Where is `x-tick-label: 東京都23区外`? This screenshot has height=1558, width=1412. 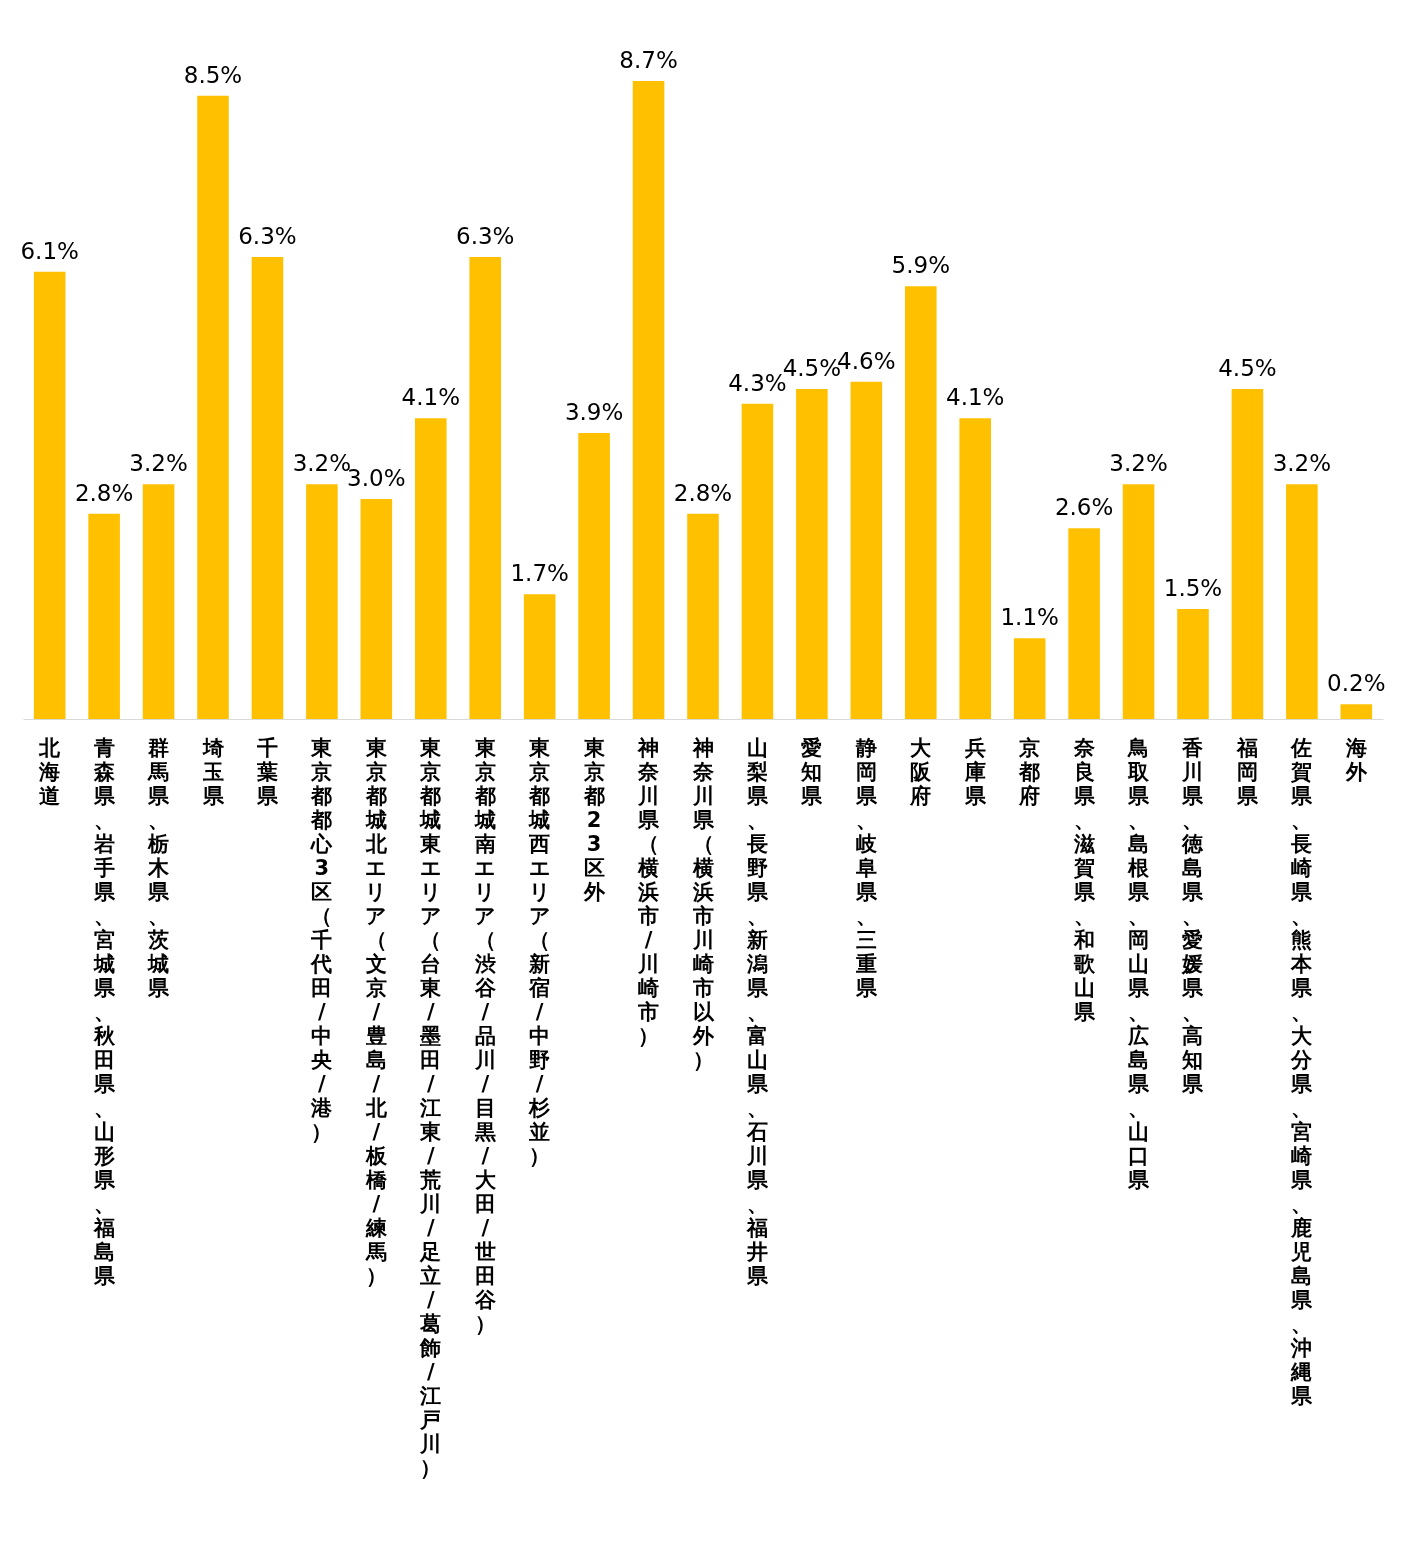 x-tick-label: 東京都23区外 is located at coordinates (594, 819).